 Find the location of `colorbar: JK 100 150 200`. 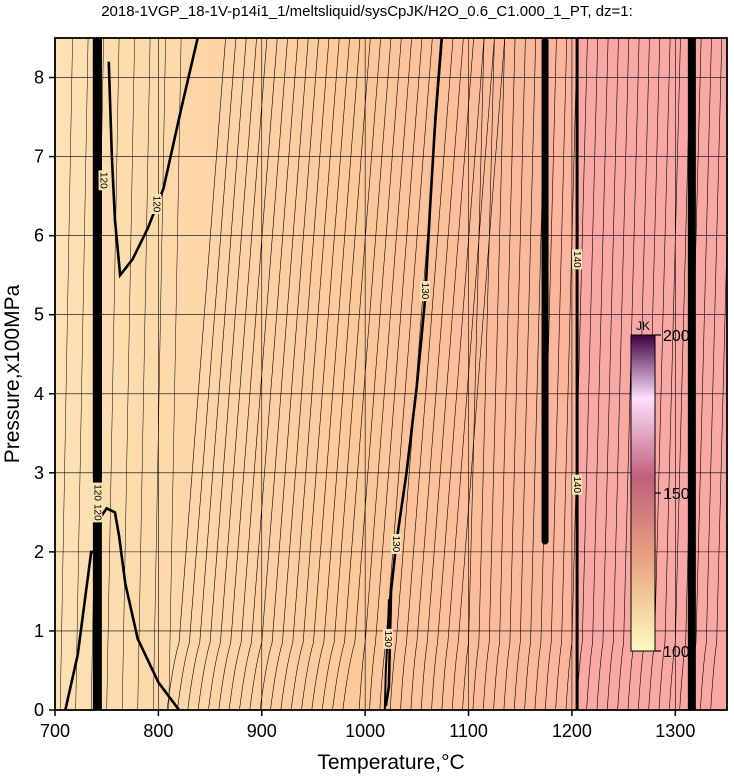

colorbar: JK 100 150 200 is located at coordinates (660, 490).